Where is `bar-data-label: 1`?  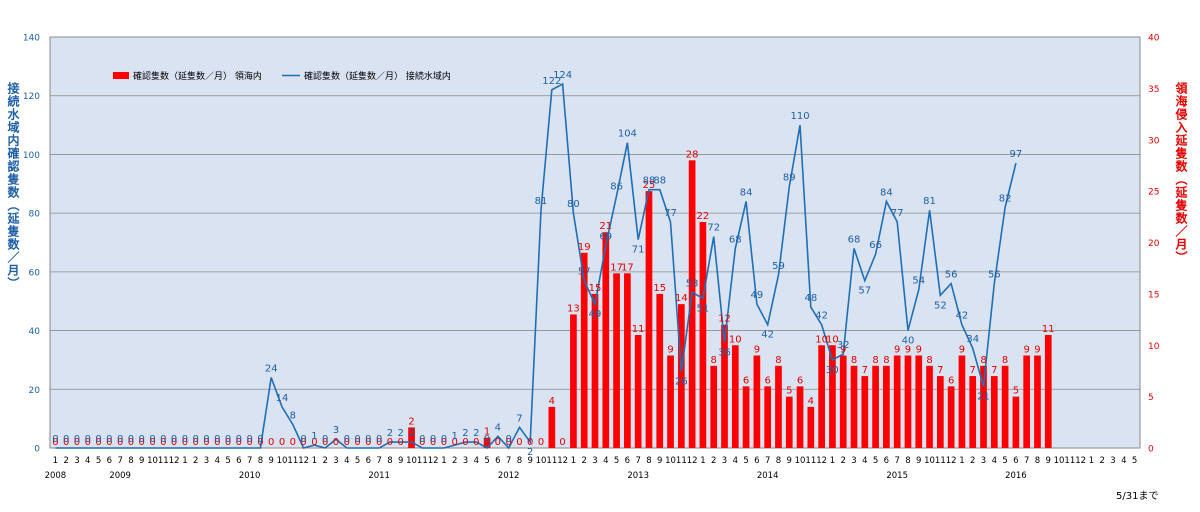 bar-data-label: 1 is located at coordinates (487, 432).